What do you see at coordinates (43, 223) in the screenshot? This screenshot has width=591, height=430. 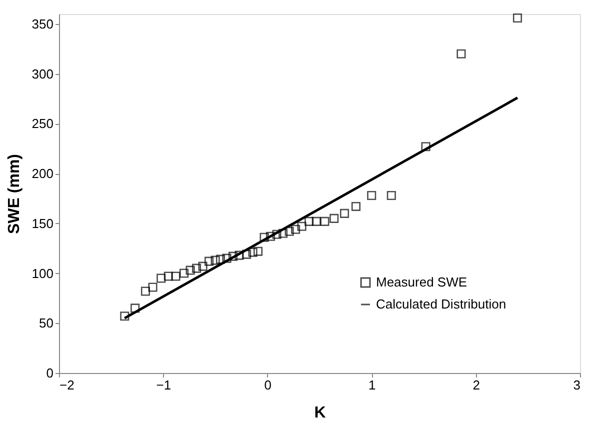 I see `y-tick-label: 150` at bounding box center [43, 223].